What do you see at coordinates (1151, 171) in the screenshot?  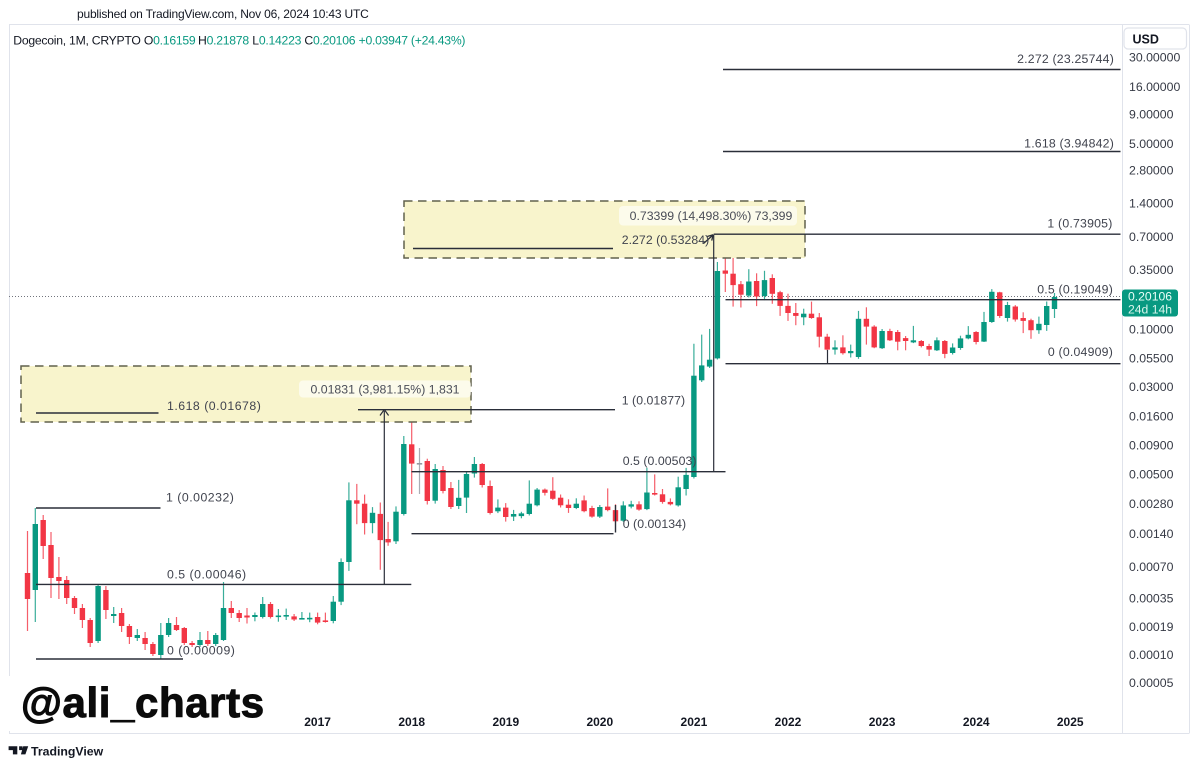 I see `svg-text: 2.80000` at bounding box center [1151, 171].